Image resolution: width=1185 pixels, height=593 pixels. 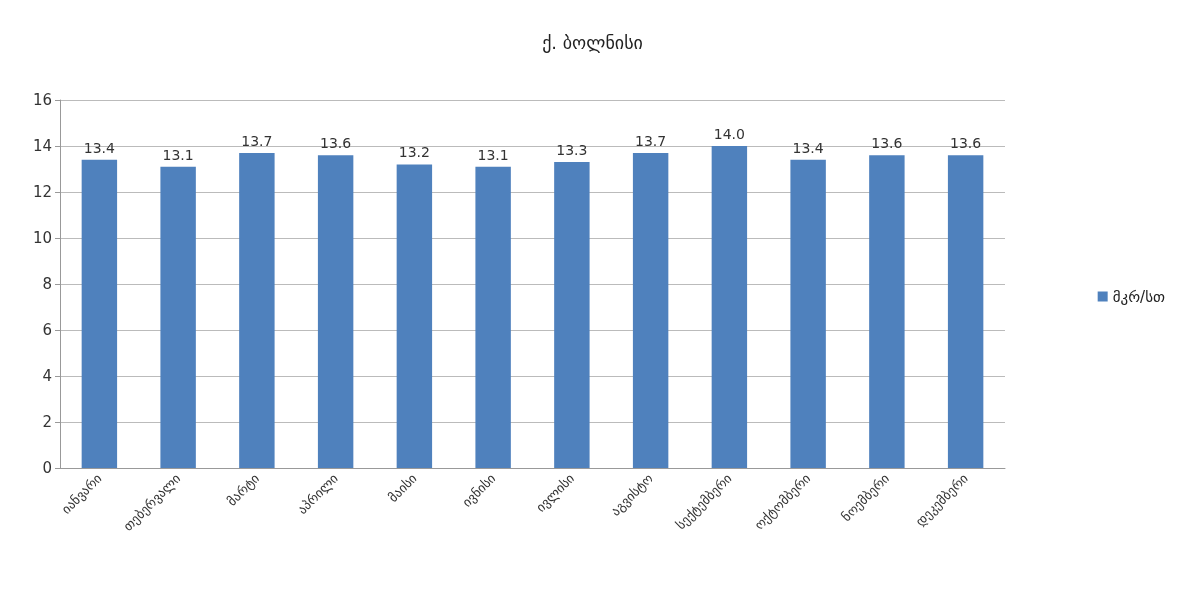 I want to click on y-tick-label: 10, so click(x=42, y=238).